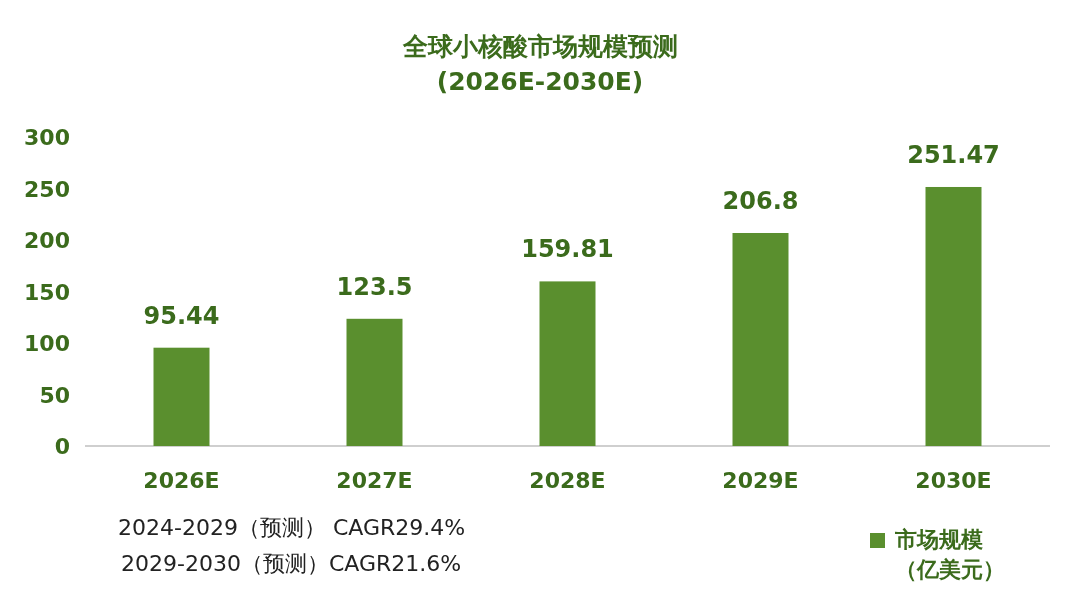  What do you see at coordinates (953, 154) in the screenshot?
I see `data-label: 251.47` at bounding box center [953, 154].